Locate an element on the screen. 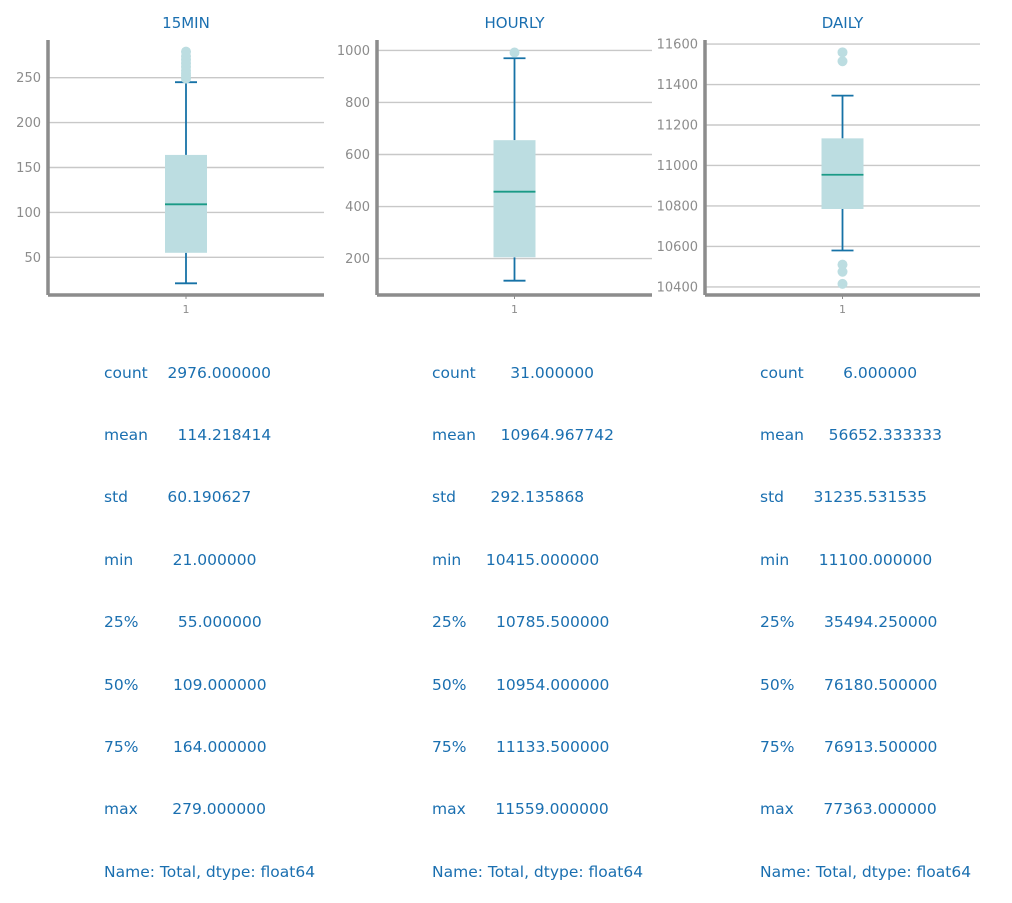  y-tick-label: 50 is located at coordinates (32, 258).